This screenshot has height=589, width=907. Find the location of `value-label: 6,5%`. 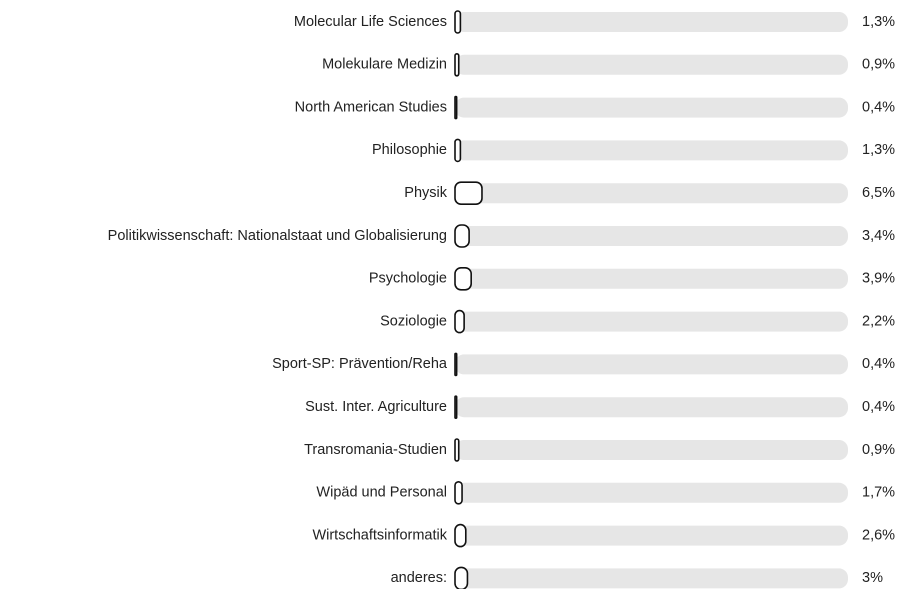

value-label: 6,5% is located at coordinates (878, 193).